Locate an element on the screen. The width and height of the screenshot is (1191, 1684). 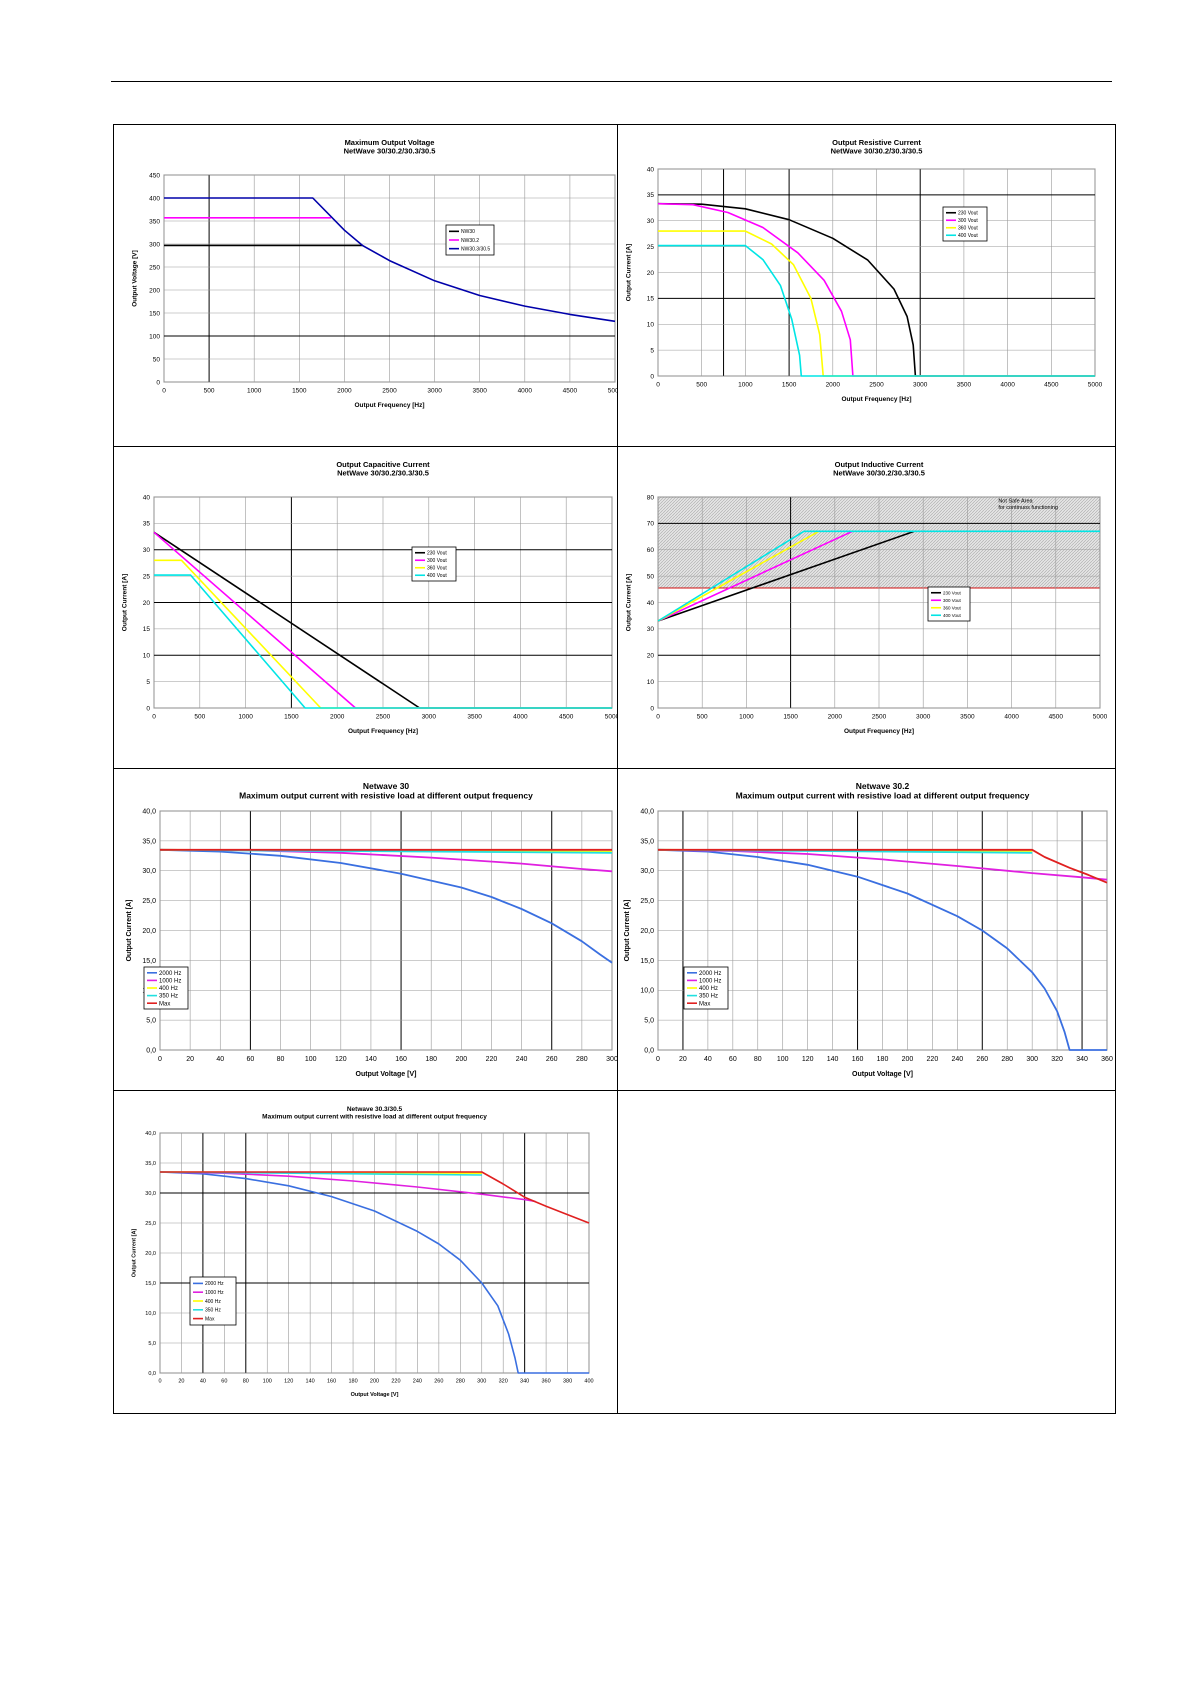
y-tick-label: 5 is located at coordinates (148, 682).